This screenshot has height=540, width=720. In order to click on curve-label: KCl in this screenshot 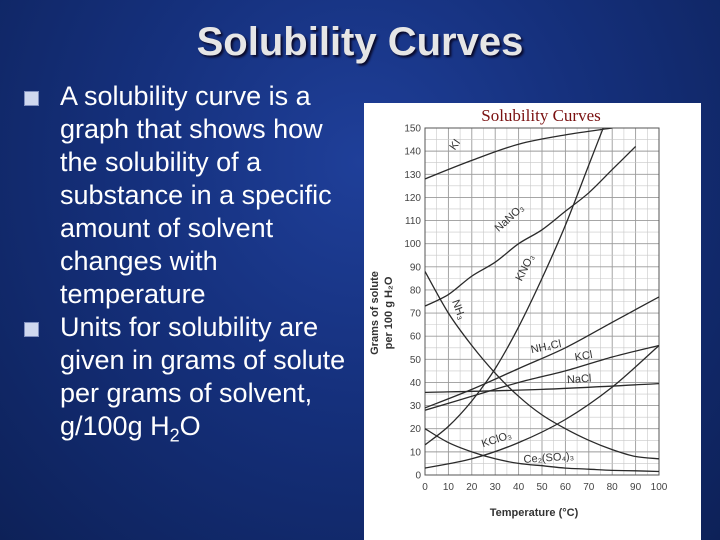, I will do `click(584, 356)`.